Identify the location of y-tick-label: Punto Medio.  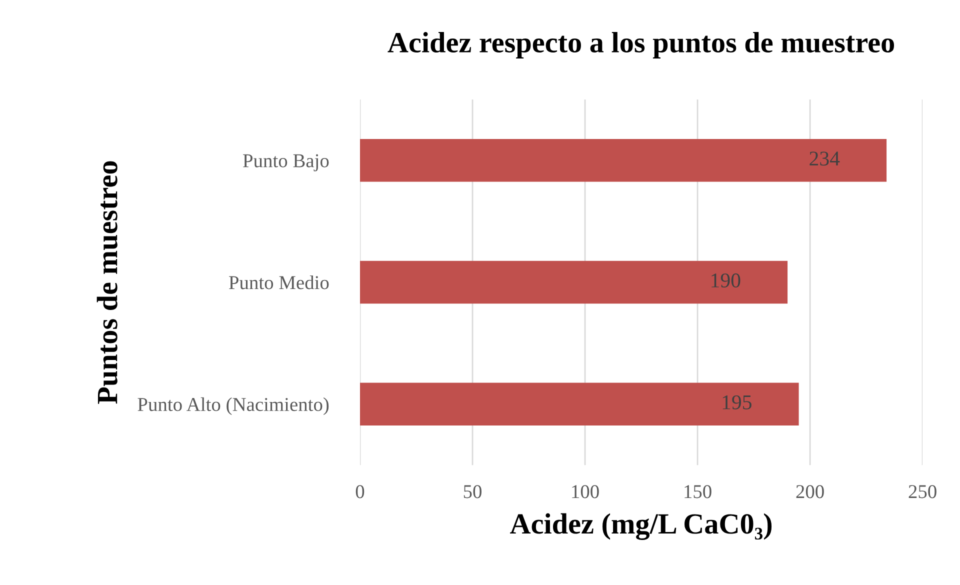
(278, 283).